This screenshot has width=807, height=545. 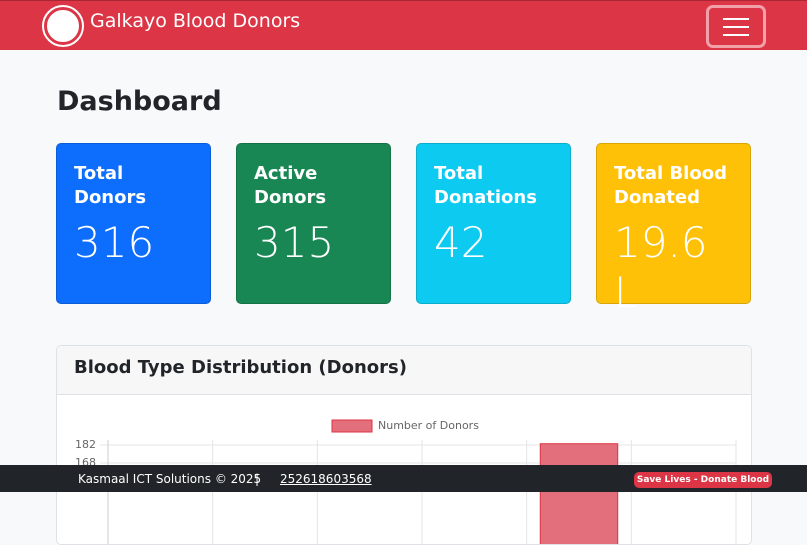 I want to click on legend-swatch, so click(x=352, y=426).